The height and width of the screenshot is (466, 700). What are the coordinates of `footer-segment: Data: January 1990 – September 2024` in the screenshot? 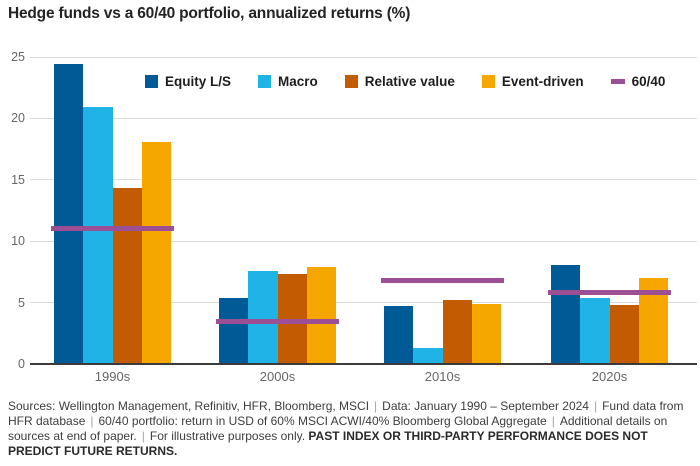 It's located at (485, 406).